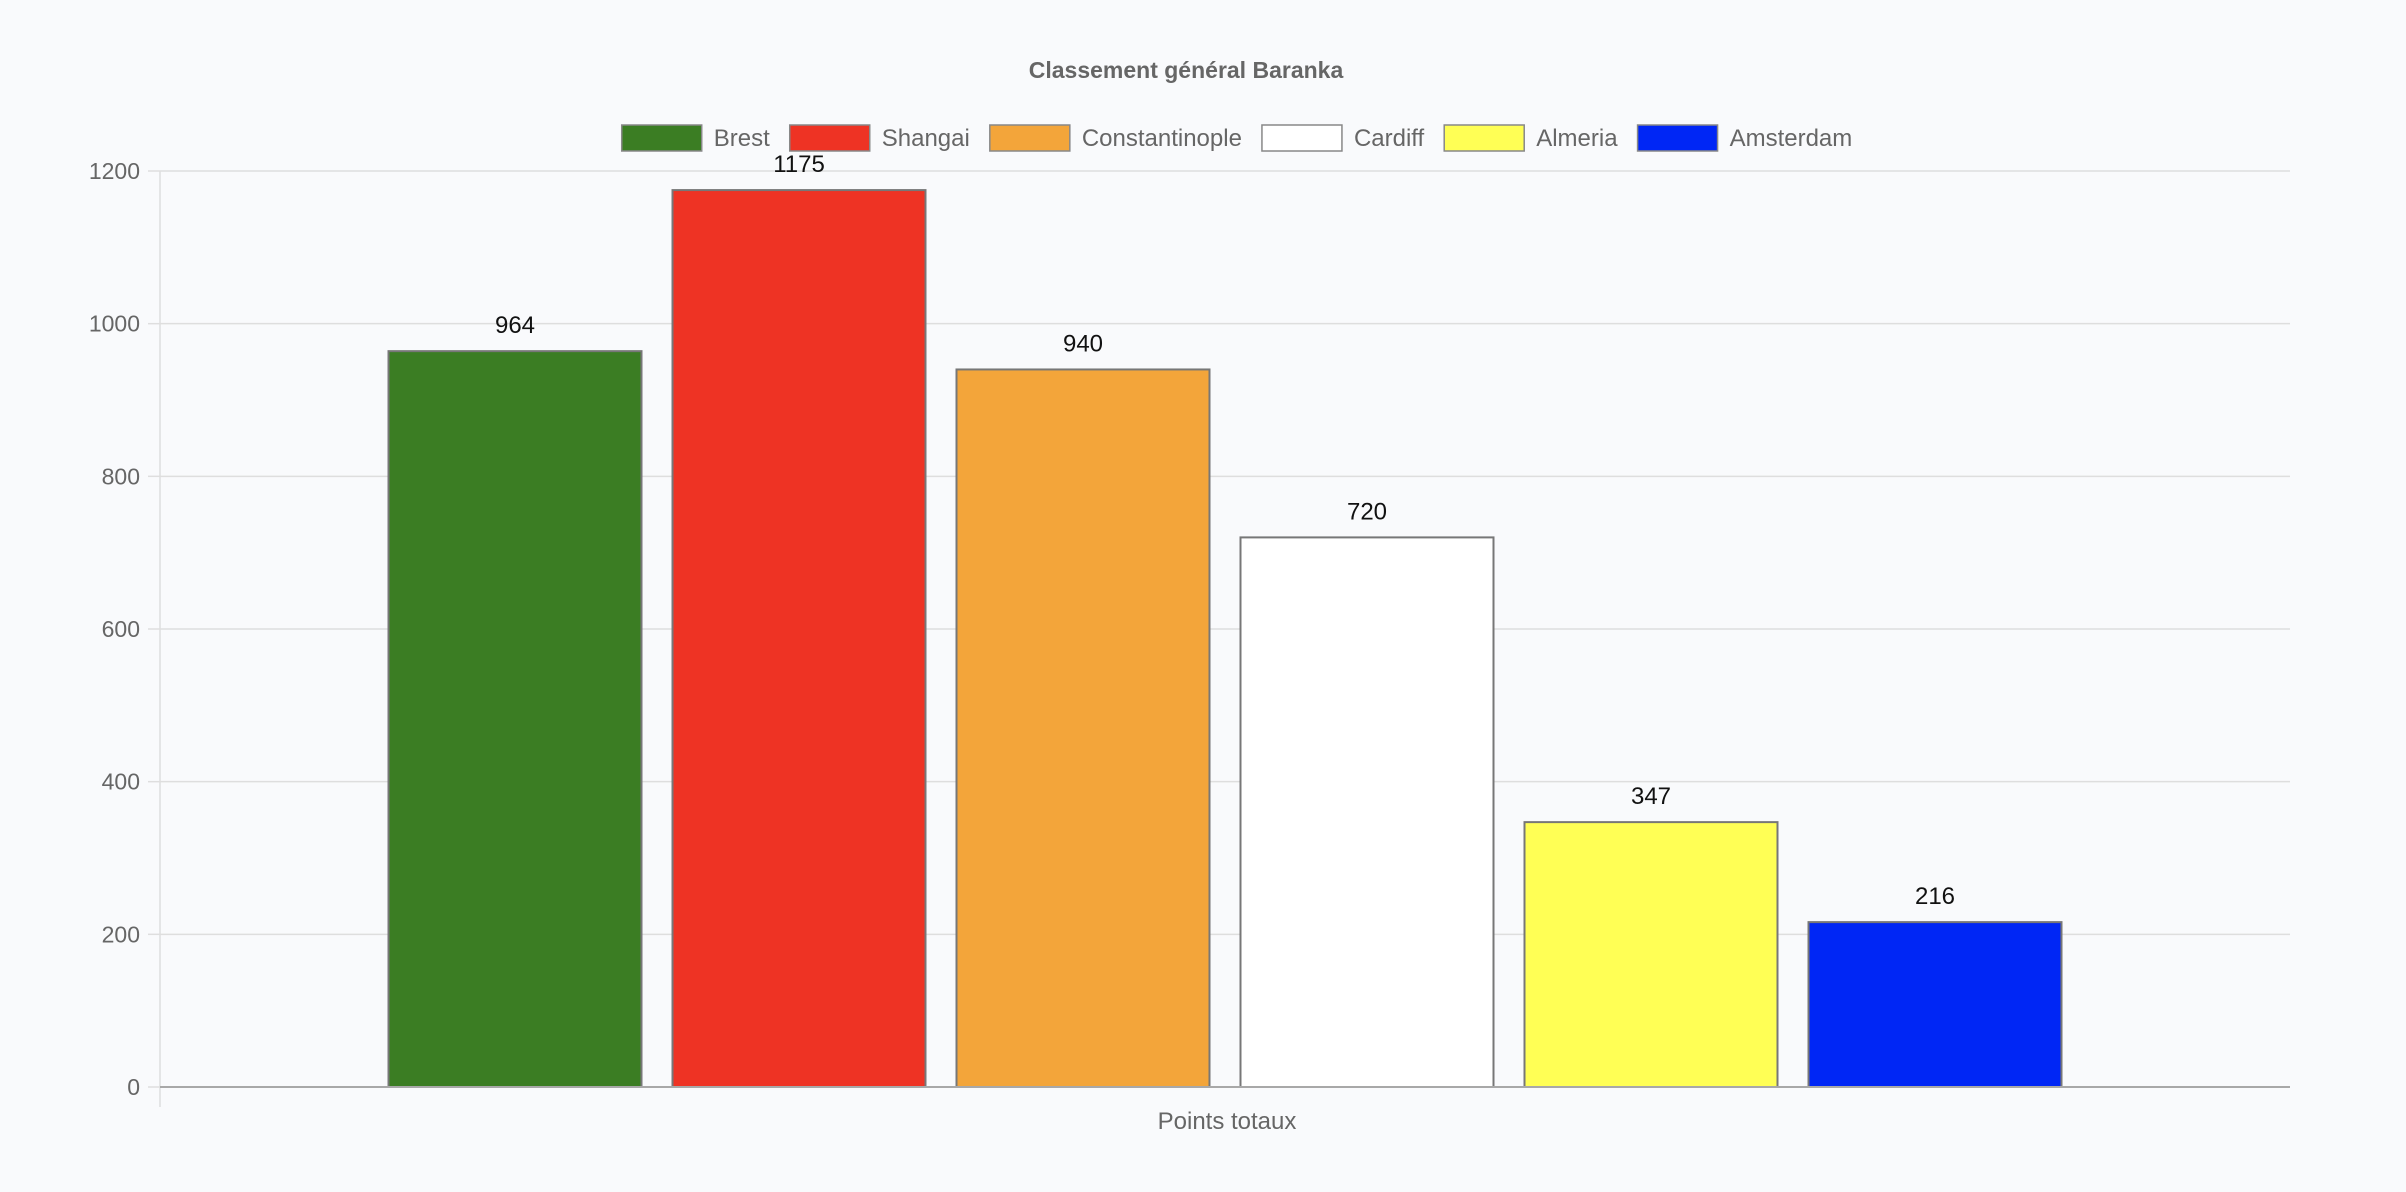 The height and width of the screenshot is (1192, 2406). I want to click on legend-label: Cardiff, so click(1389, 138).